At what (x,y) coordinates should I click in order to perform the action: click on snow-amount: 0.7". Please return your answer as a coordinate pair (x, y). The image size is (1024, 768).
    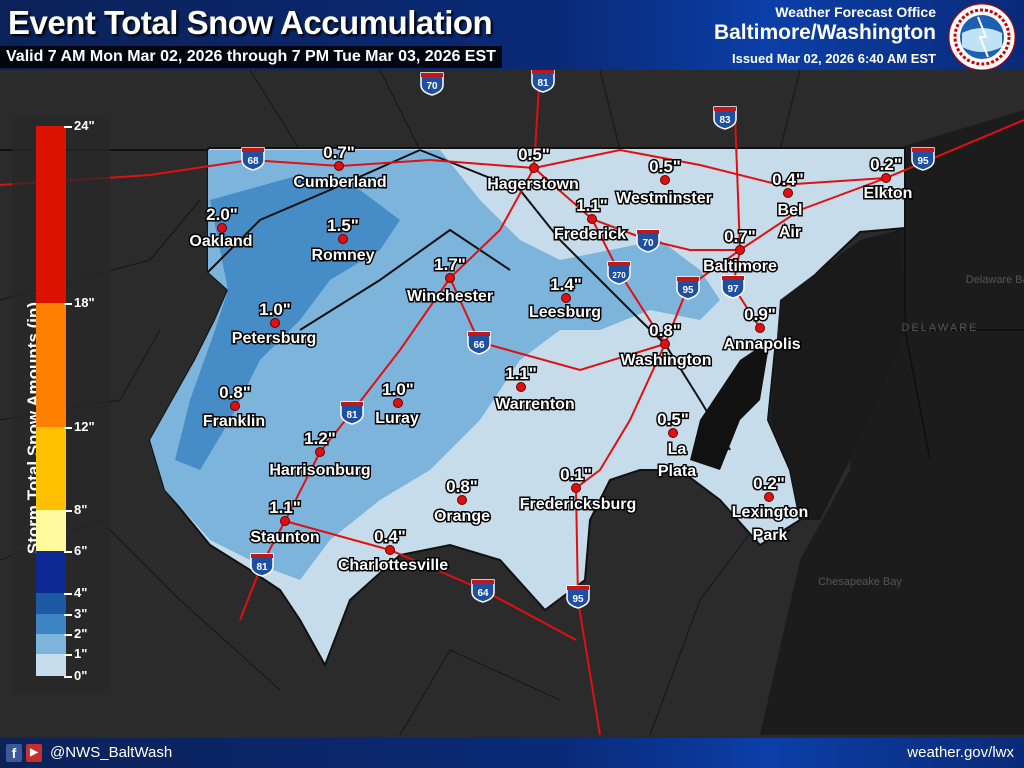
    Looking at the image, I should click on (339, 152).